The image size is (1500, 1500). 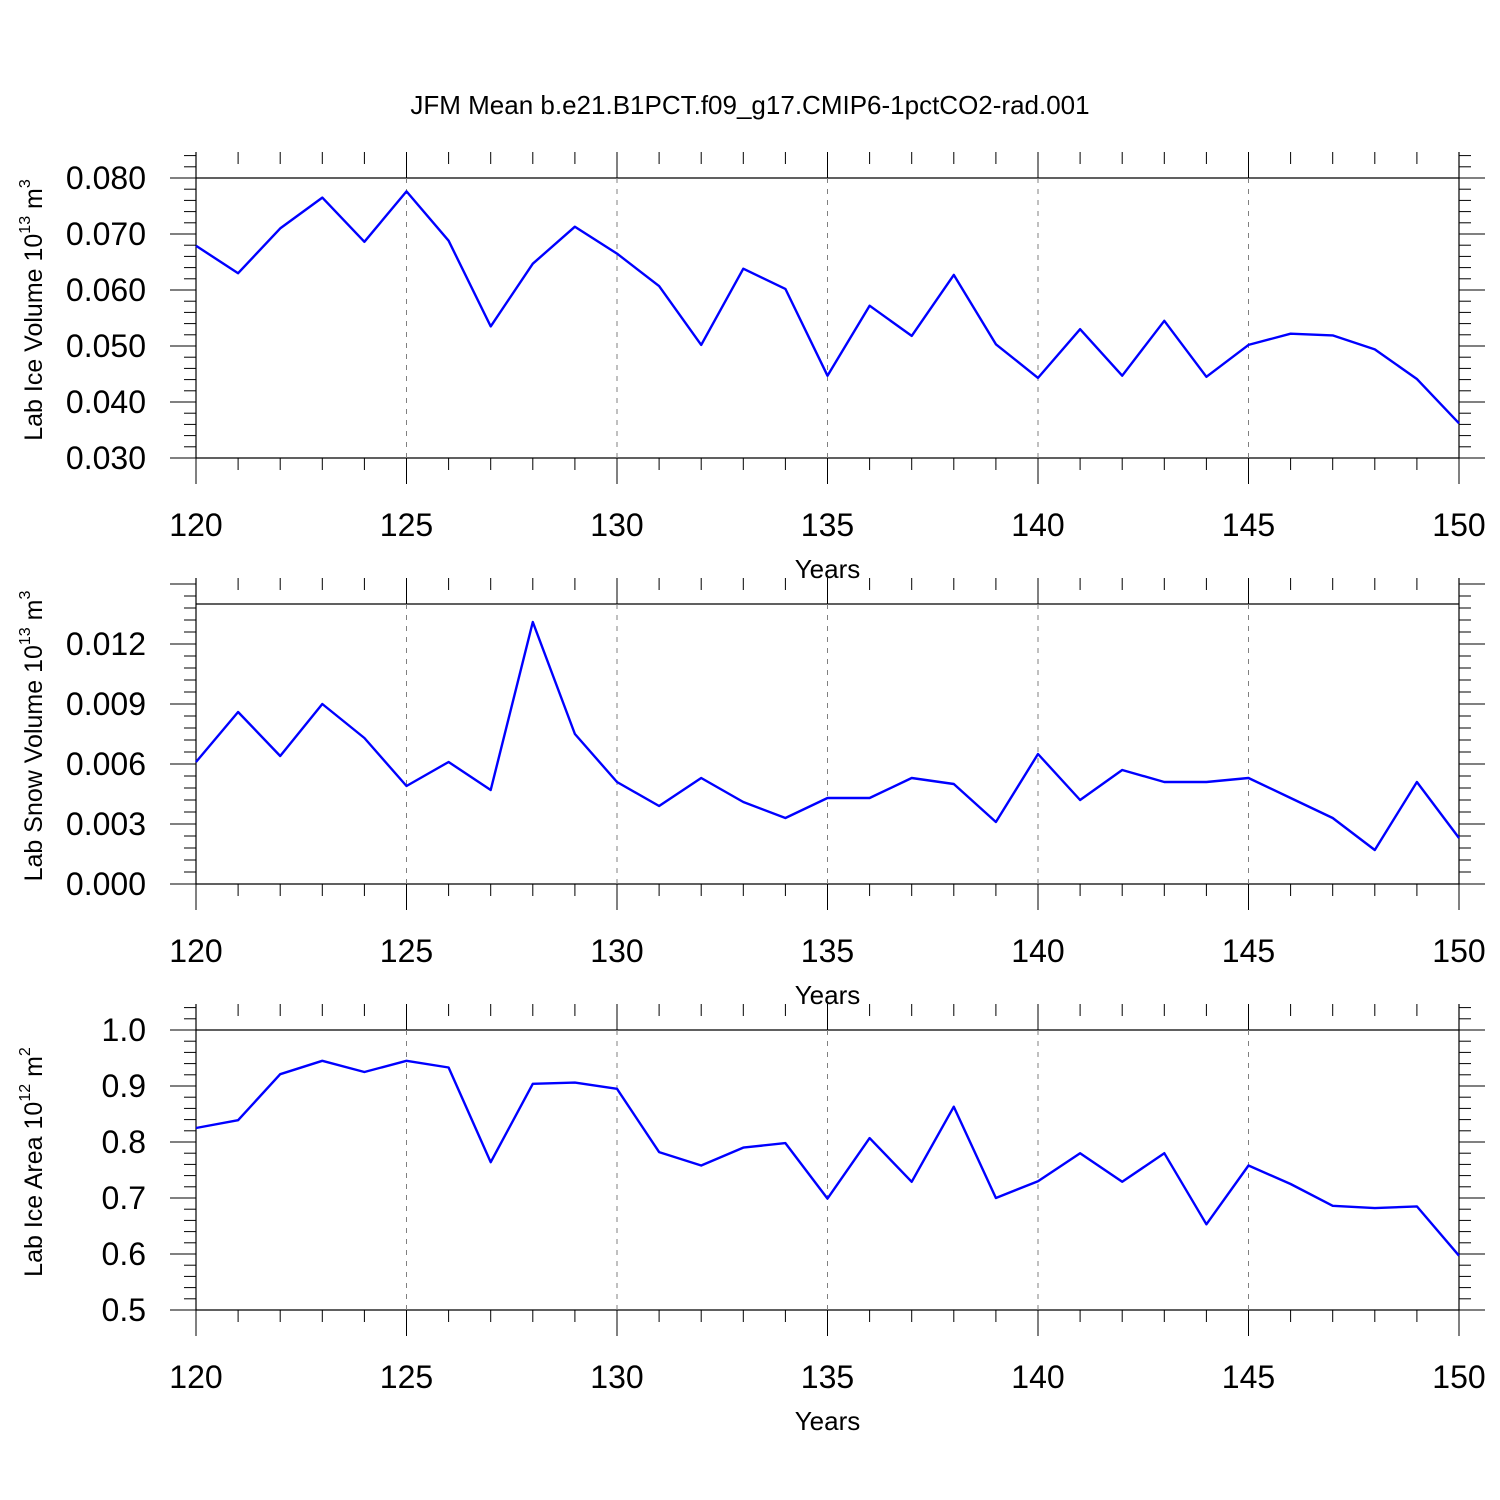 What do you see at coordinates (124, 1310) in the screenshot?
I see `y-tick-label: 0.5` at bounding box center [124, 1310].